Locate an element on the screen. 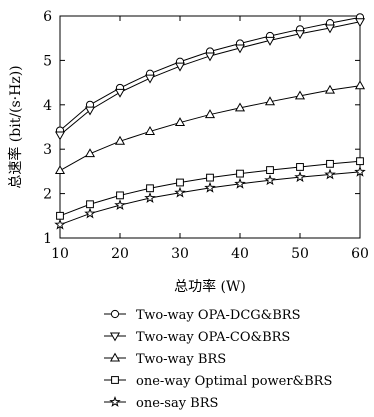 The height and width of the screenshot is (417, 374). x-axis-title: 总功率 (W) is located at coordinates (210, 286).